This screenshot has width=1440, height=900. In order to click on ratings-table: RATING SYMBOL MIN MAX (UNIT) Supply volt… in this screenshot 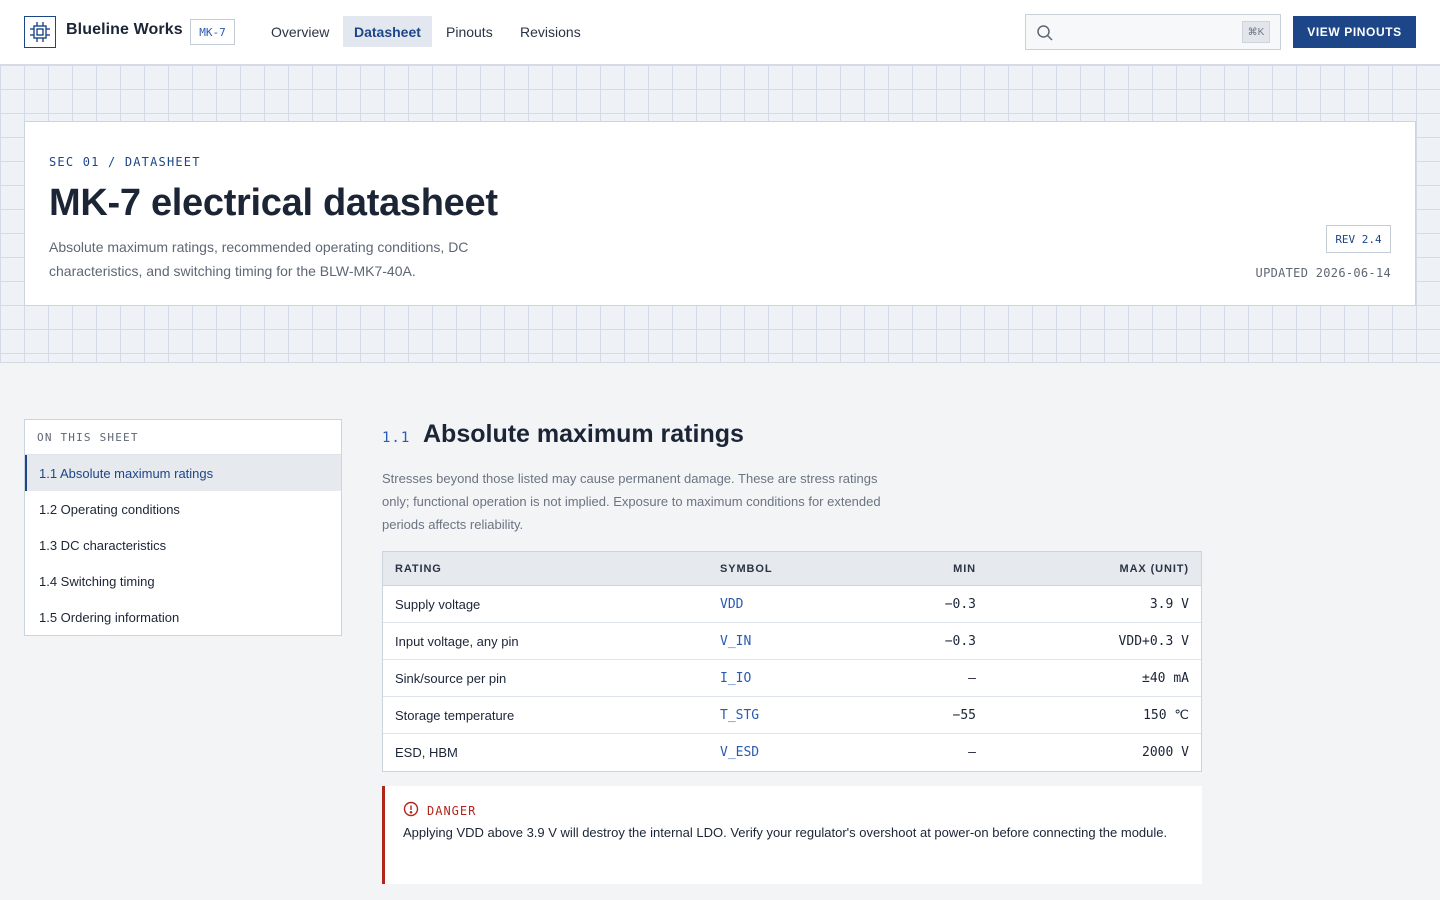, I will do `click(792, 661)`.